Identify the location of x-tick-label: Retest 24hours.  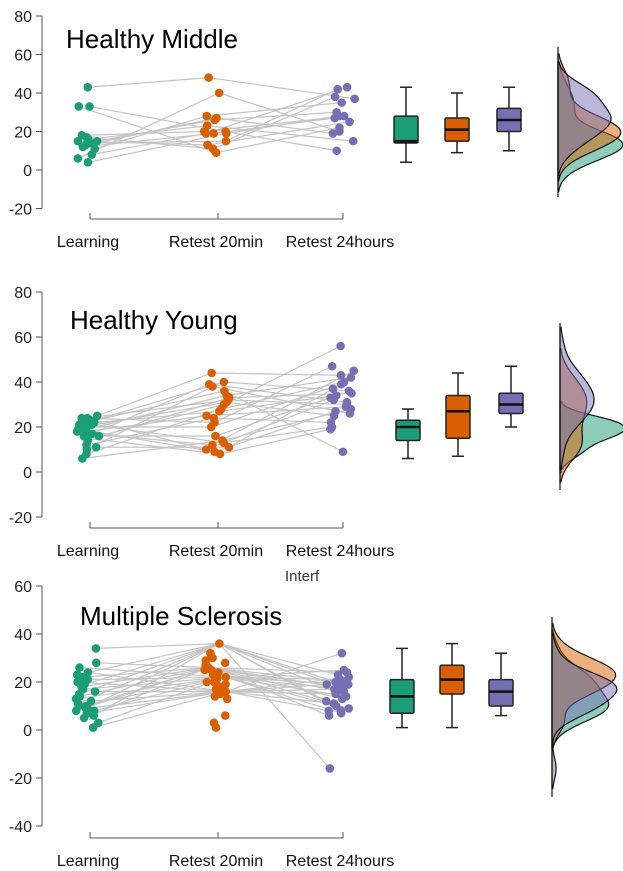
(340, 242).